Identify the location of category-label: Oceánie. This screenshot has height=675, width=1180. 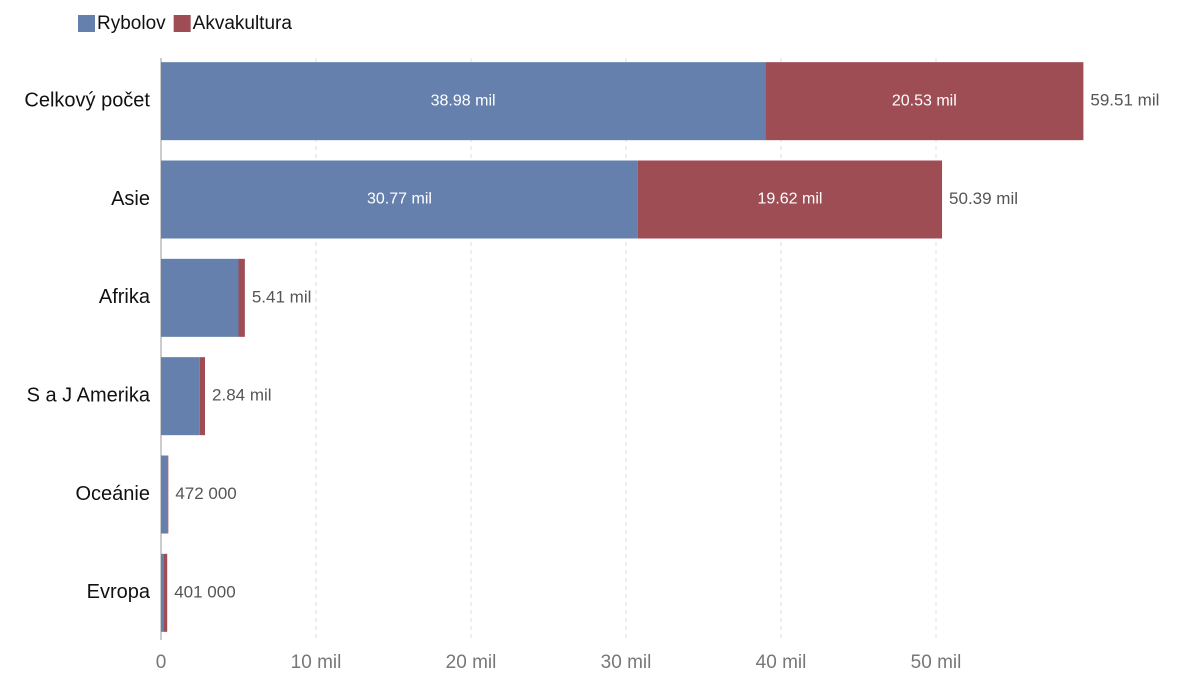
(113, 494).